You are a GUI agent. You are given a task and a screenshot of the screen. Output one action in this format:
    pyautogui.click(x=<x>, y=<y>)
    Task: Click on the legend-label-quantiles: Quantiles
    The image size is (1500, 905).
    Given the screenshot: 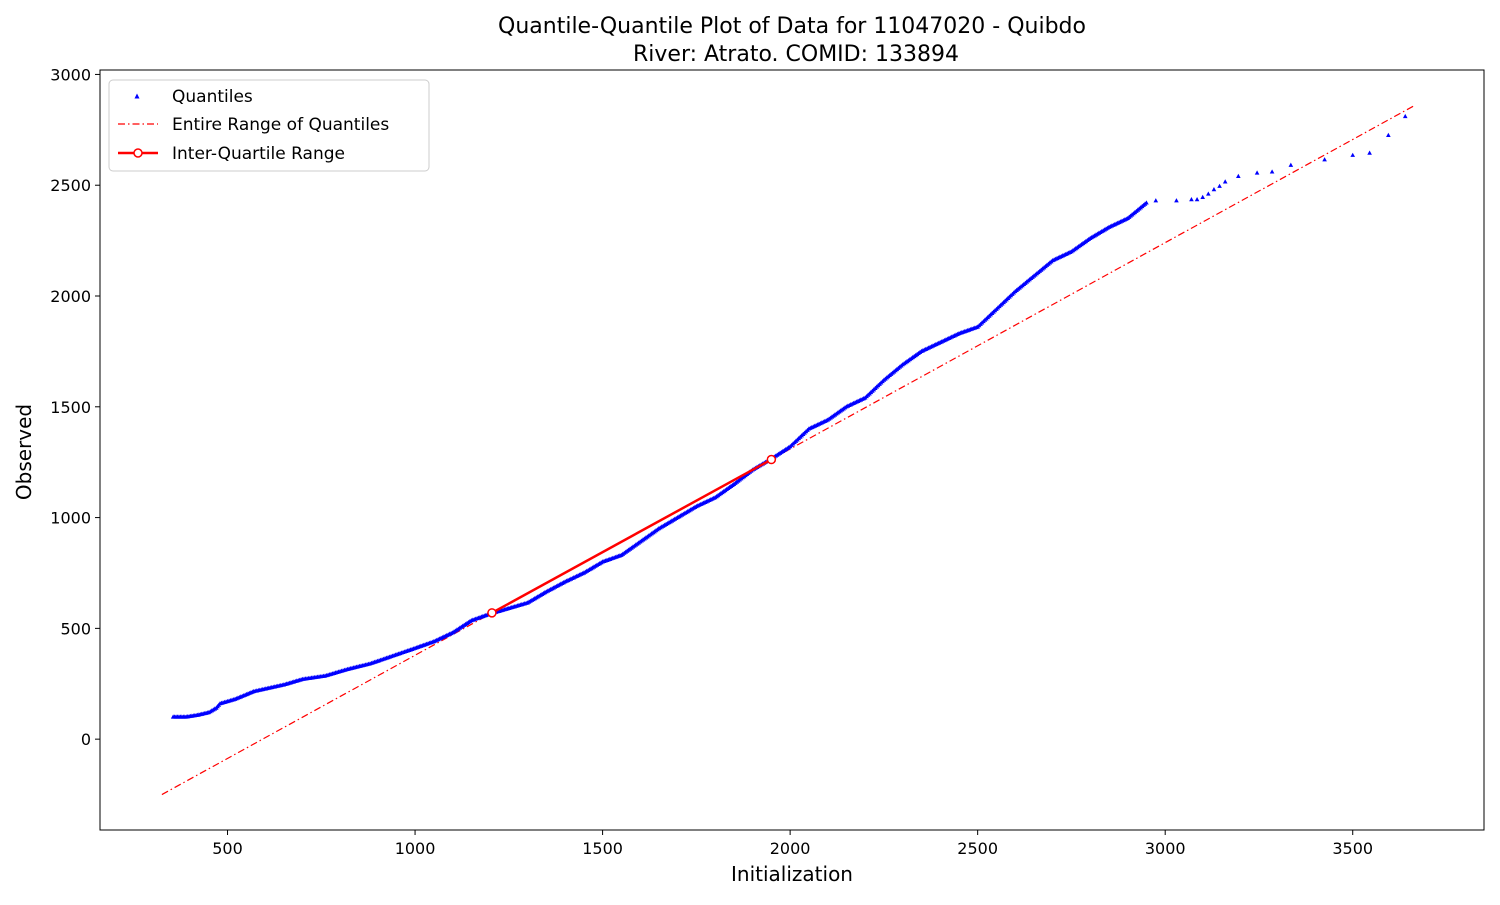 What is the action you would take?
    pyautogui.click(x=212, y=97)
    